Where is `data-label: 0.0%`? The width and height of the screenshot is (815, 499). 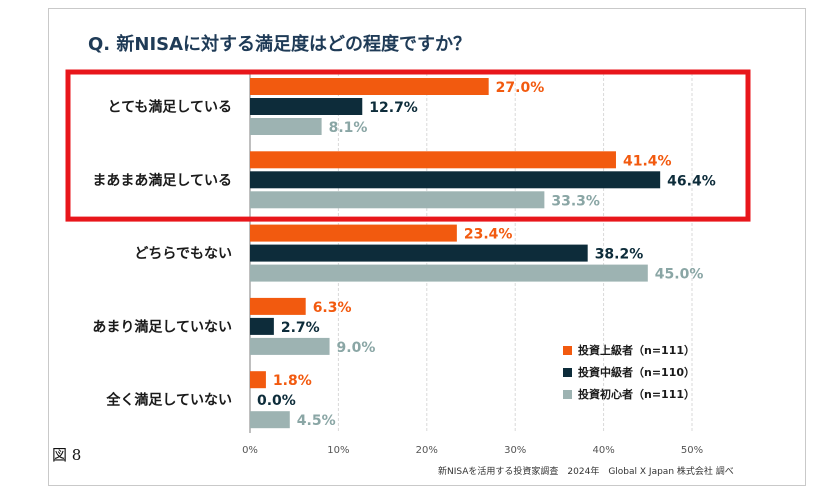
data-label: 0.0% is located at coordinates (276, 401).